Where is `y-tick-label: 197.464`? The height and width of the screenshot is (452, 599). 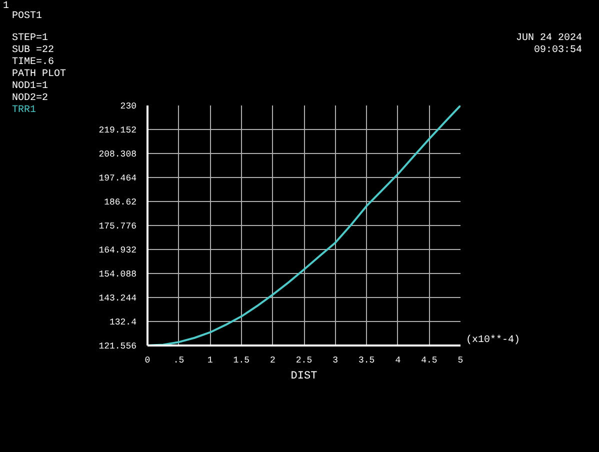 y-tick-label: 197.464 is located at coordinates (117, 179).